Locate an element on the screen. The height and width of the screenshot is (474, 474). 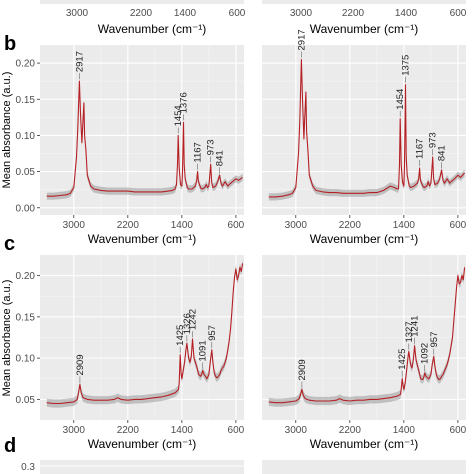
b-left-annotation-841: 841 is located at coordinates (220, 158).